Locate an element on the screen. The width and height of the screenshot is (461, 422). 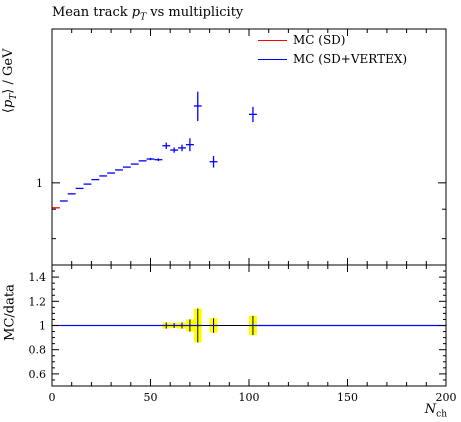
x-tick-label: 100 is located at coordinates (249, 397).